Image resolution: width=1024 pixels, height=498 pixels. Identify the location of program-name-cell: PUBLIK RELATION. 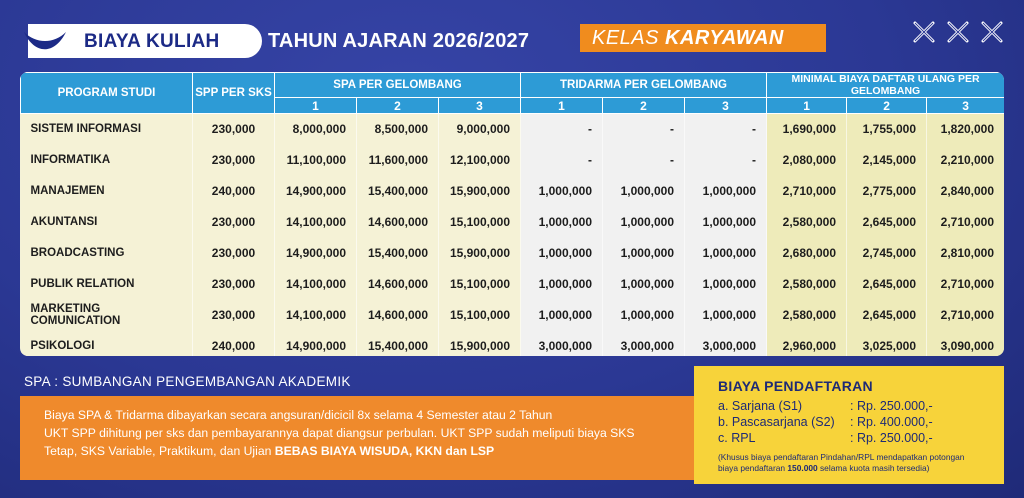
(106, 284).